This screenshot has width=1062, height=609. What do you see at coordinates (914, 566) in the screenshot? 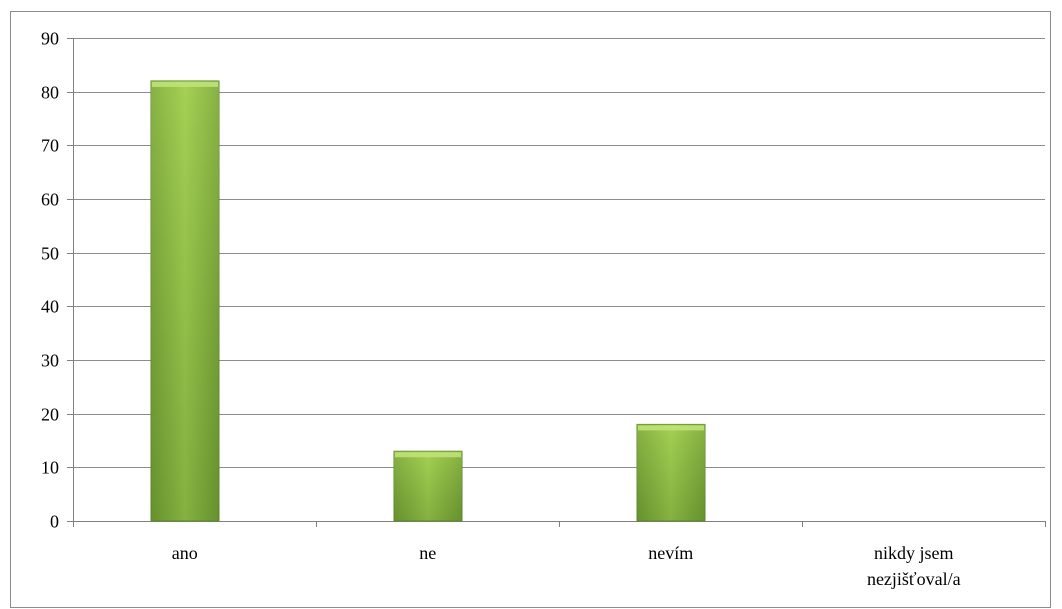
I see `x-tick-label: nikdy jsem nezjišťoval/a` at bounding box center [914, 566].